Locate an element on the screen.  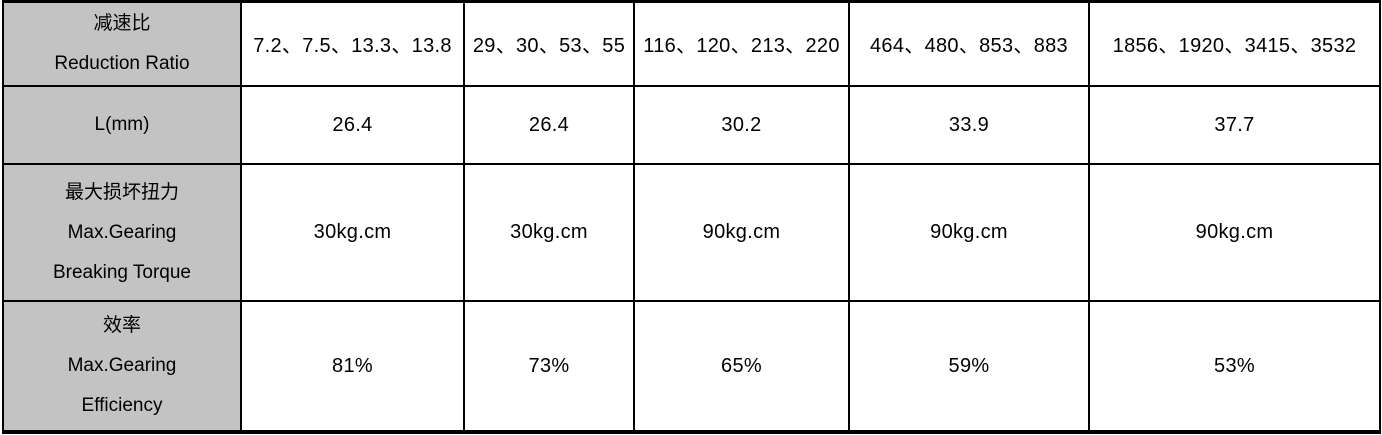
length-col-1: 26.4 is located at coordinates (352, 125).